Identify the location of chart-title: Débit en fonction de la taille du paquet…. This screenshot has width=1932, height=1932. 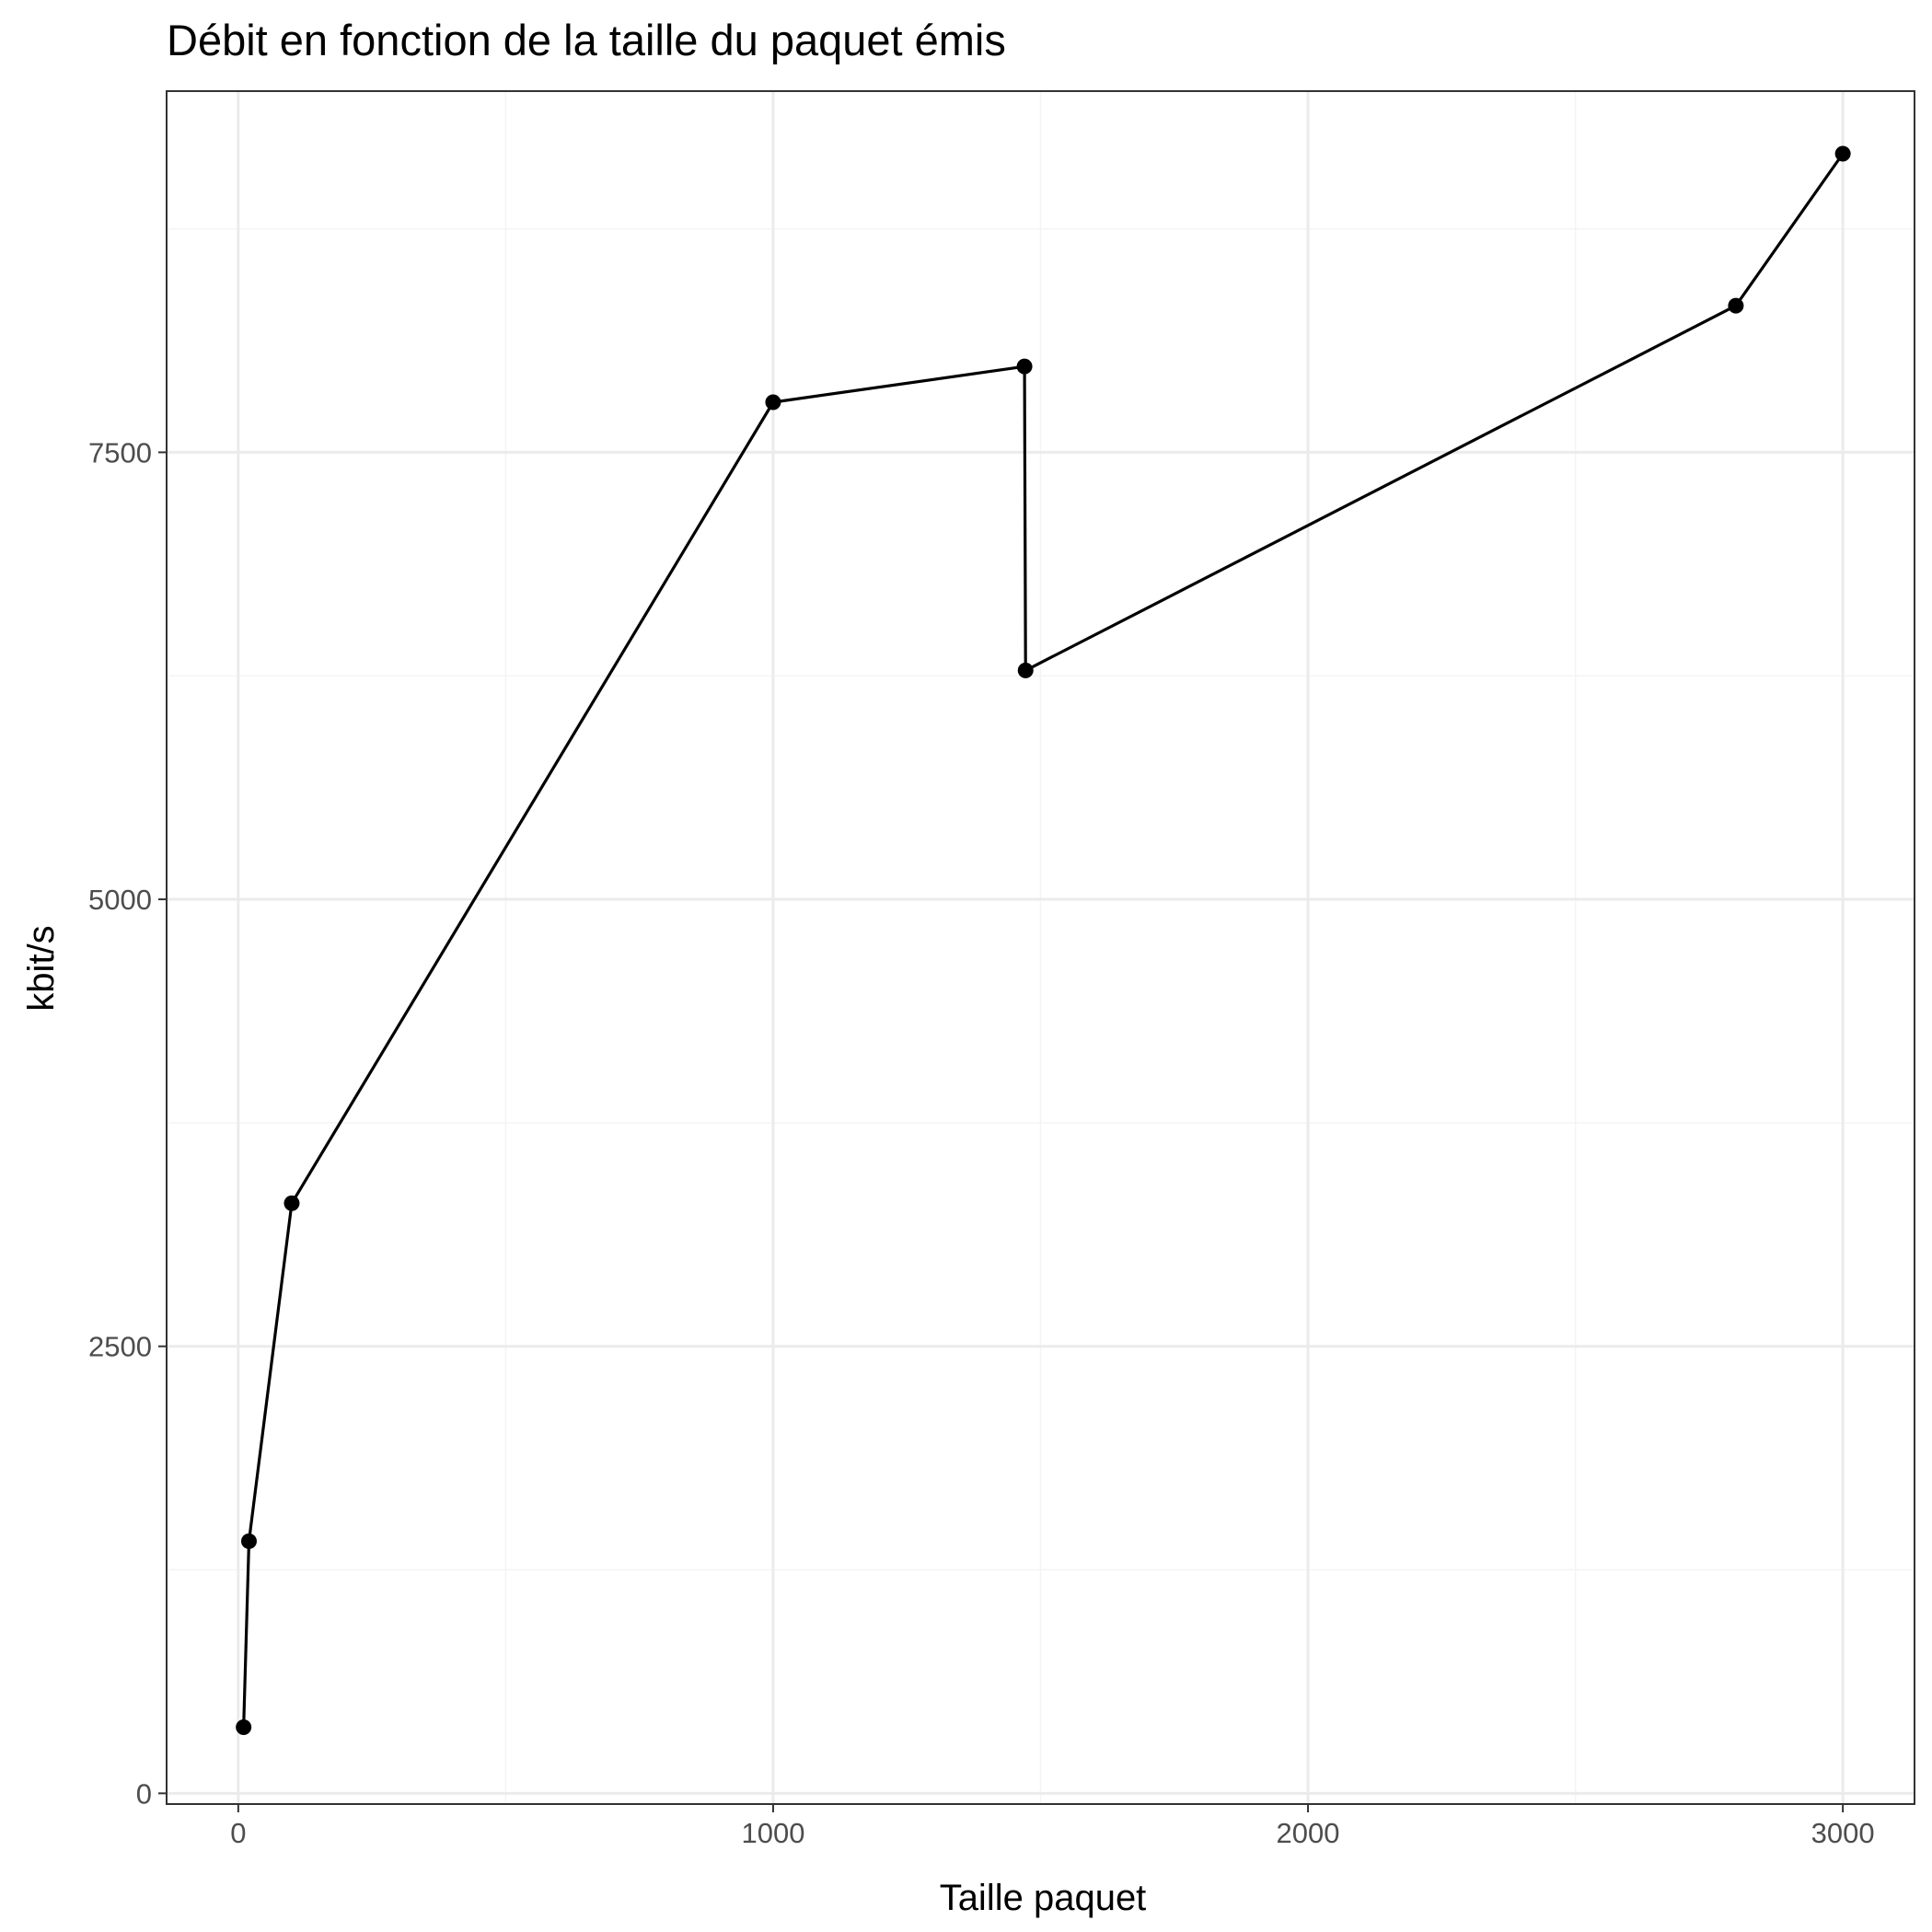
(587, 40).